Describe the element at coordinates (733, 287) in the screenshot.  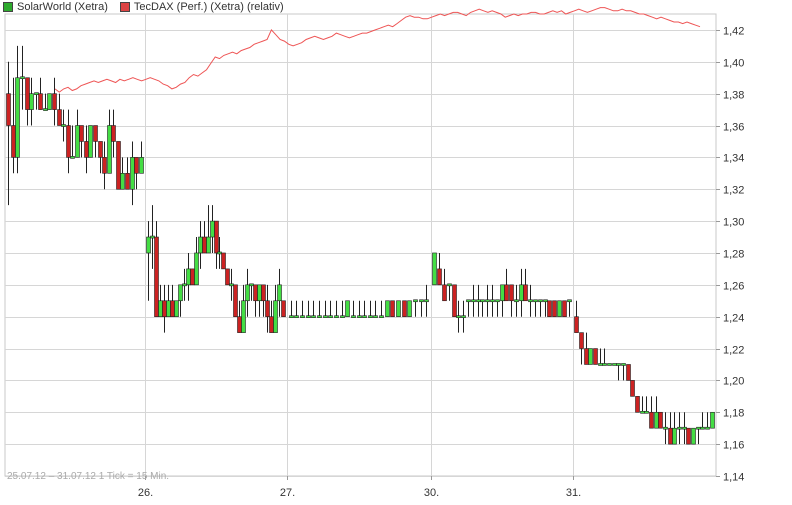
I see `y-tick-label: 1,26` at that location.